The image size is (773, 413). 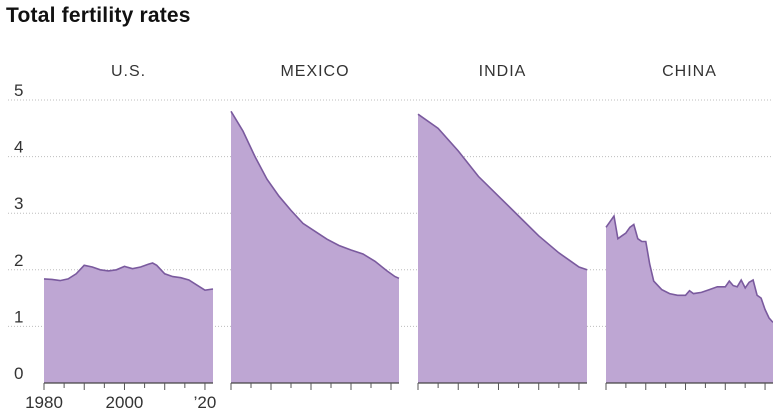 I want to click on line-mexico, so click(x=315, y=195).